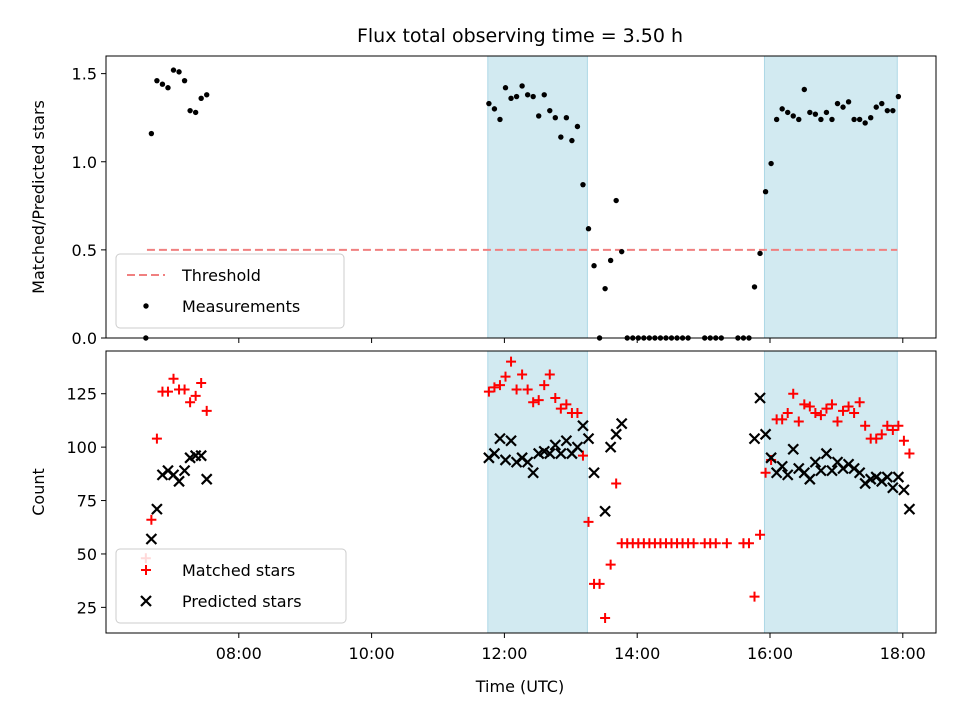 The width and height of the screenshot is (960, 720). I want to click on y-tick-label: 1.5, so click(84, 74).